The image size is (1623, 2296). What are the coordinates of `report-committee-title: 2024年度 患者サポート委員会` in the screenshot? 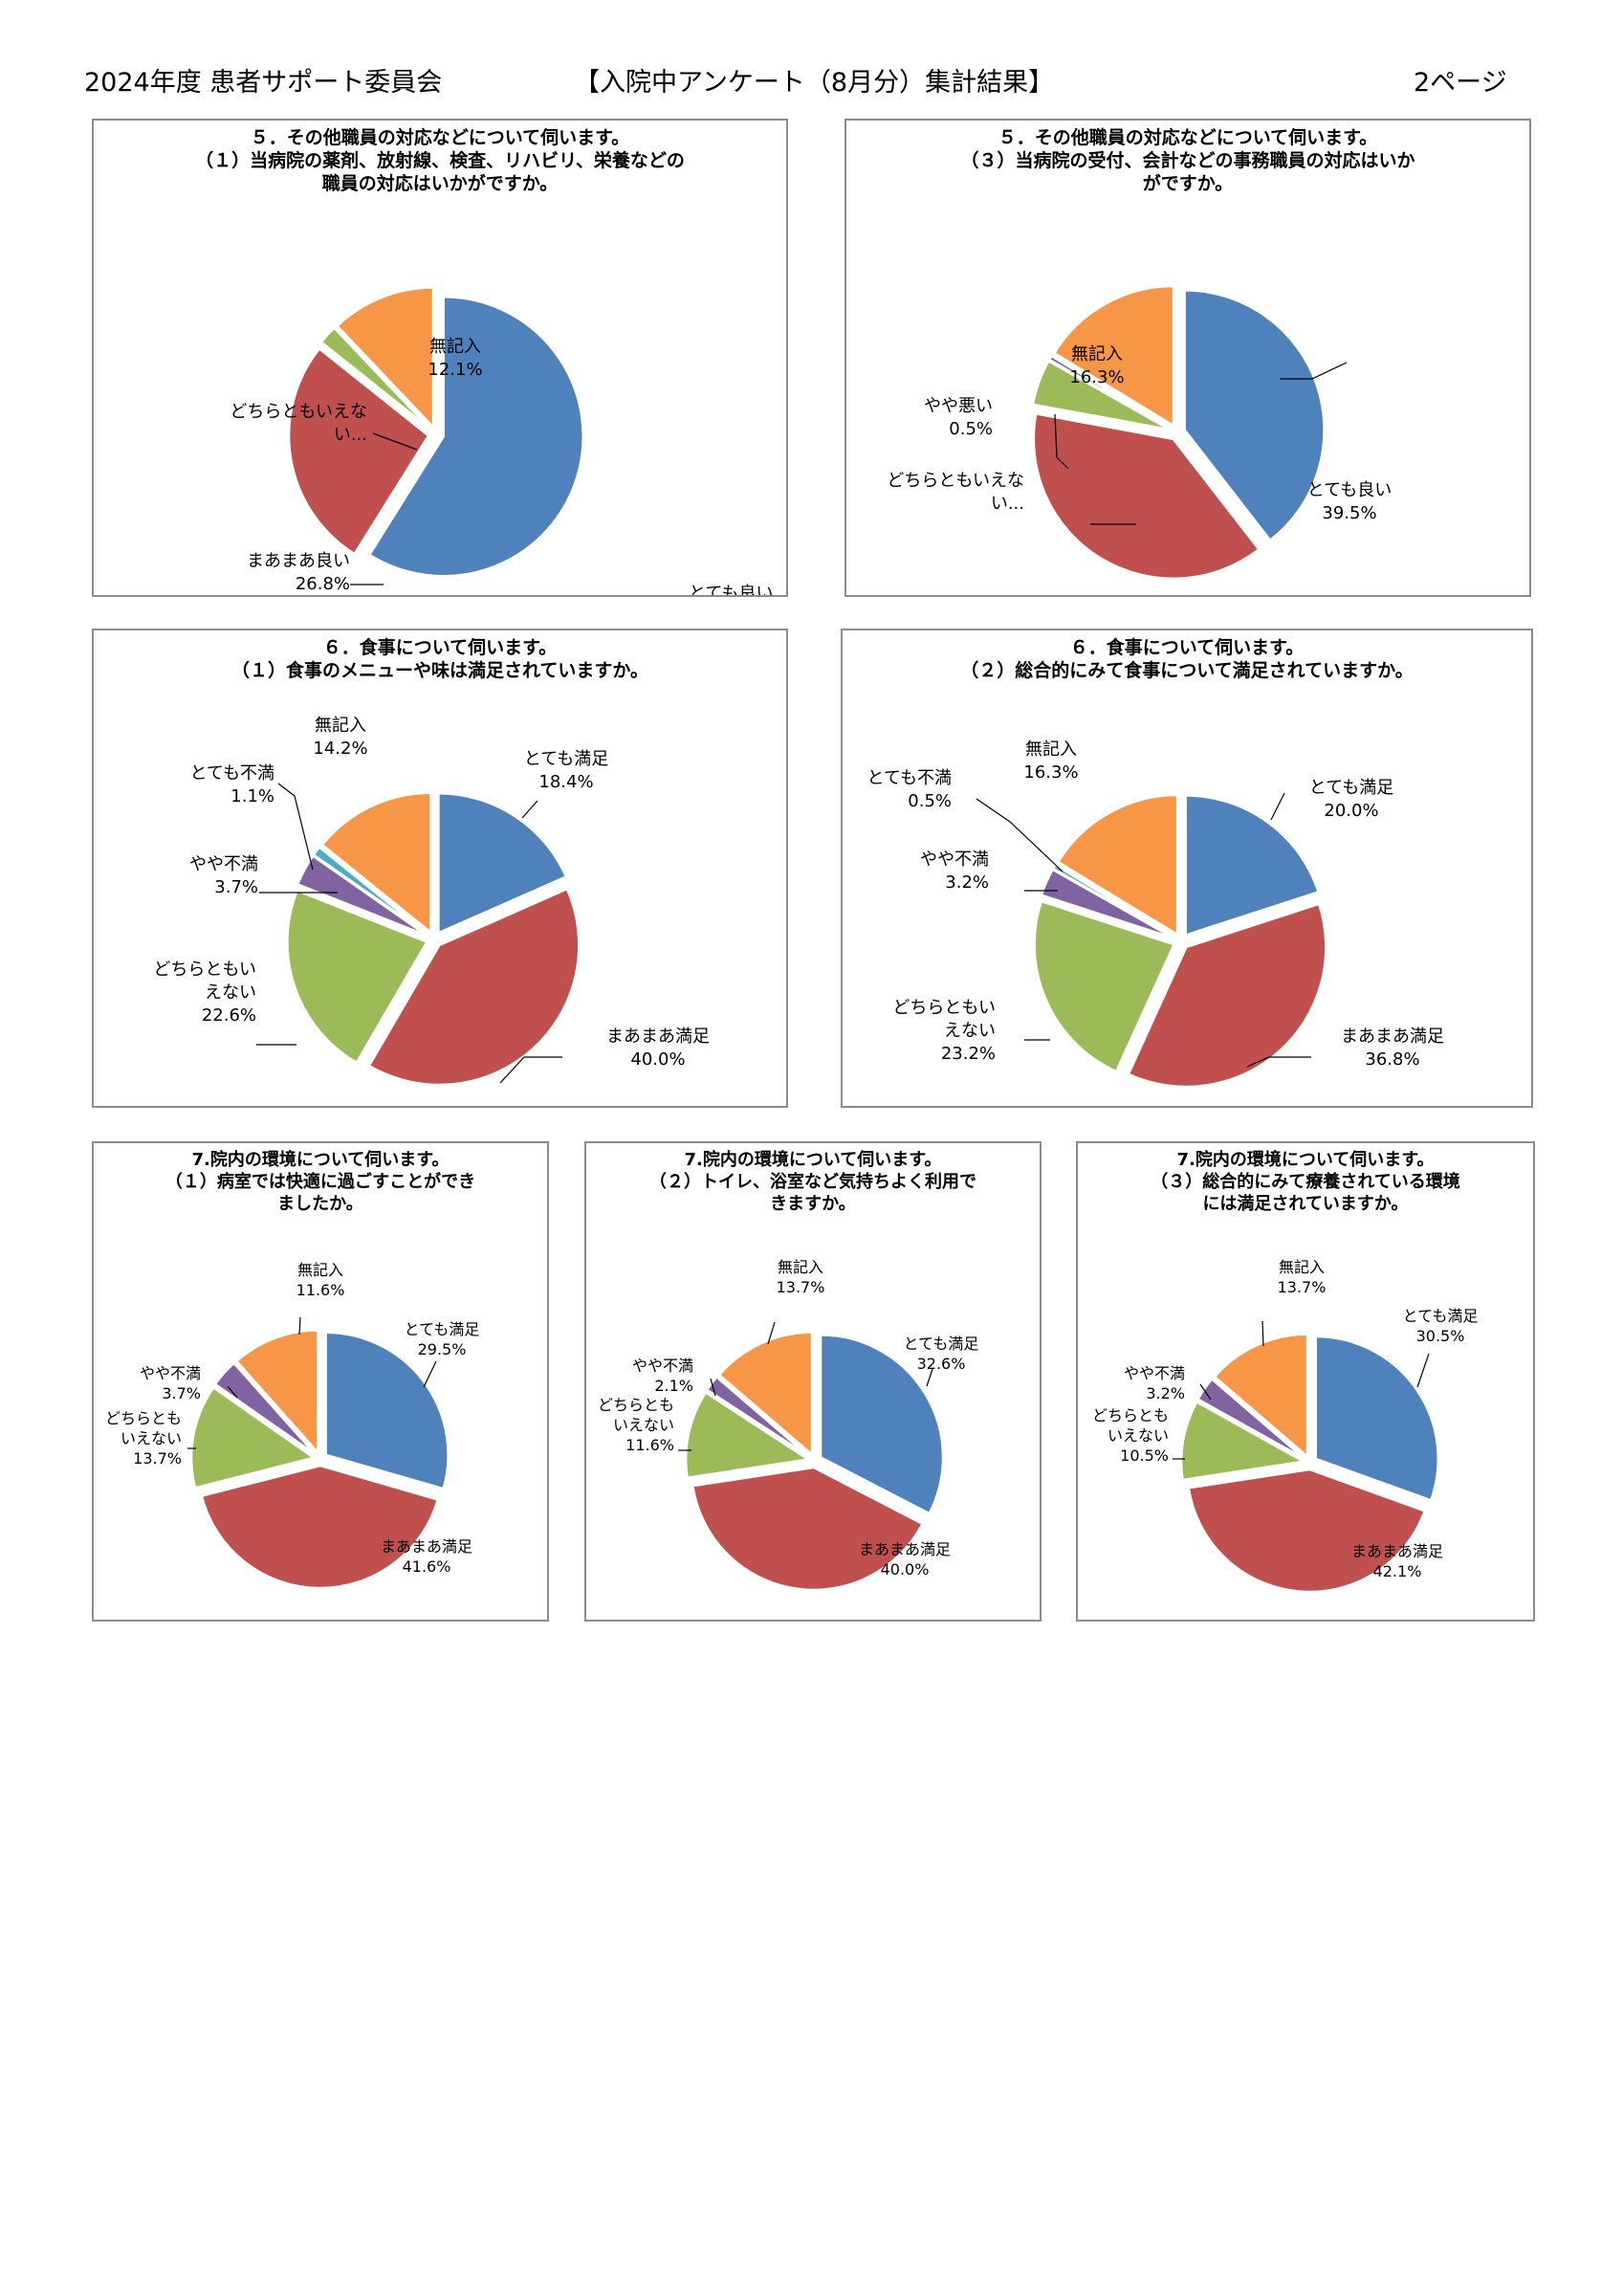 It's located at (263, 83).